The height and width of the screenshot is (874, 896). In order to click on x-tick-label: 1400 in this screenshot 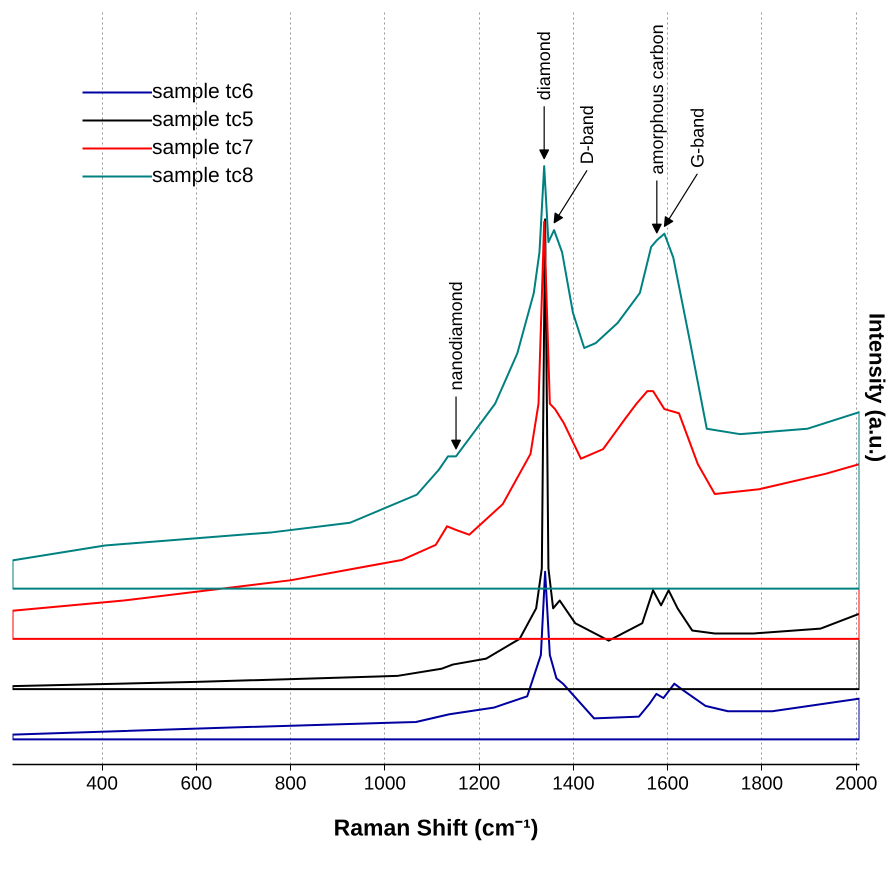, I will do `click(573, 784)`.